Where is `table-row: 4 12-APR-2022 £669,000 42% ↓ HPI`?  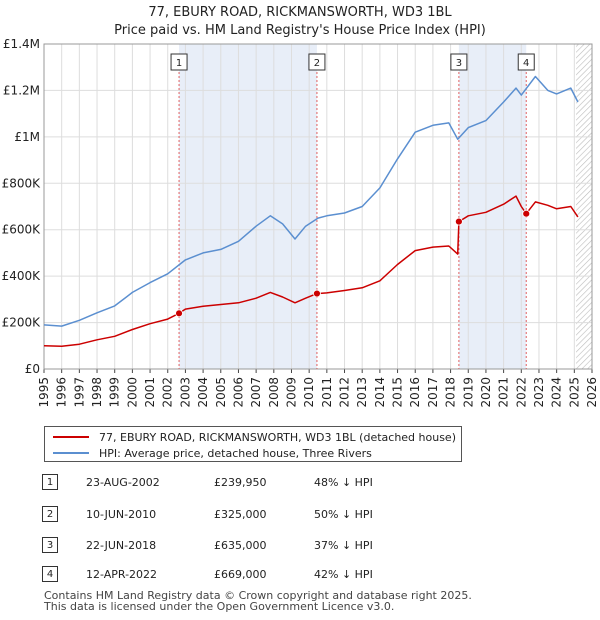 table-row: 4 12-APR-2022 £669,000 42% ↓ HPI is located at coordinates (212, 575).